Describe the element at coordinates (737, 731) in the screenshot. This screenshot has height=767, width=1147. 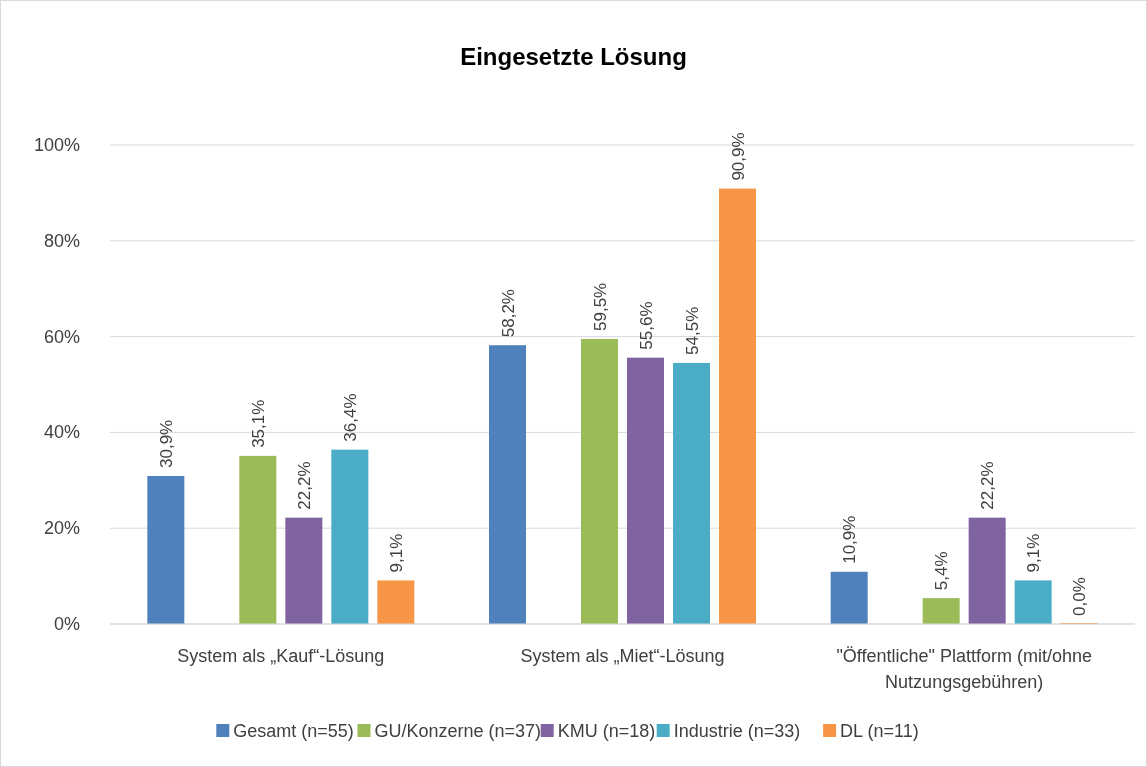
I see `legend-label: Industrie (n=33)` at that location.